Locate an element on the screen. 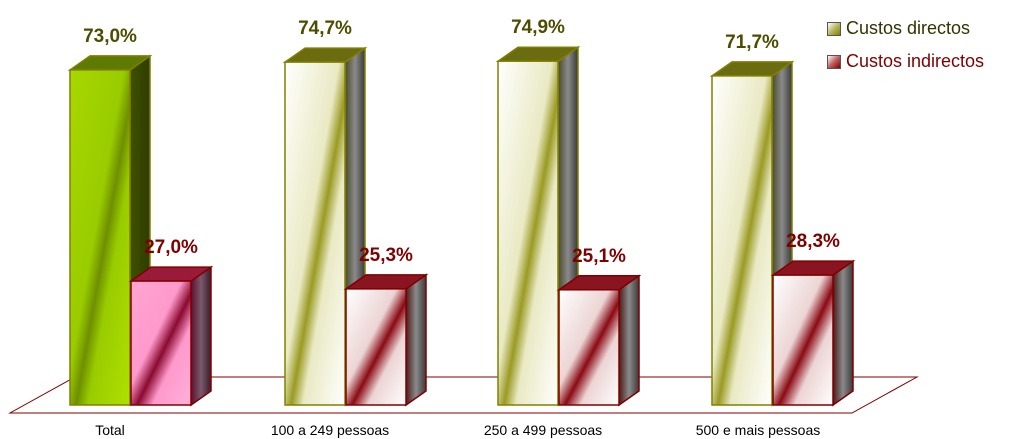 The width and height of the screenshot is (1017, 439). legend-label: Custos directos is located at coordinates (908, 28).